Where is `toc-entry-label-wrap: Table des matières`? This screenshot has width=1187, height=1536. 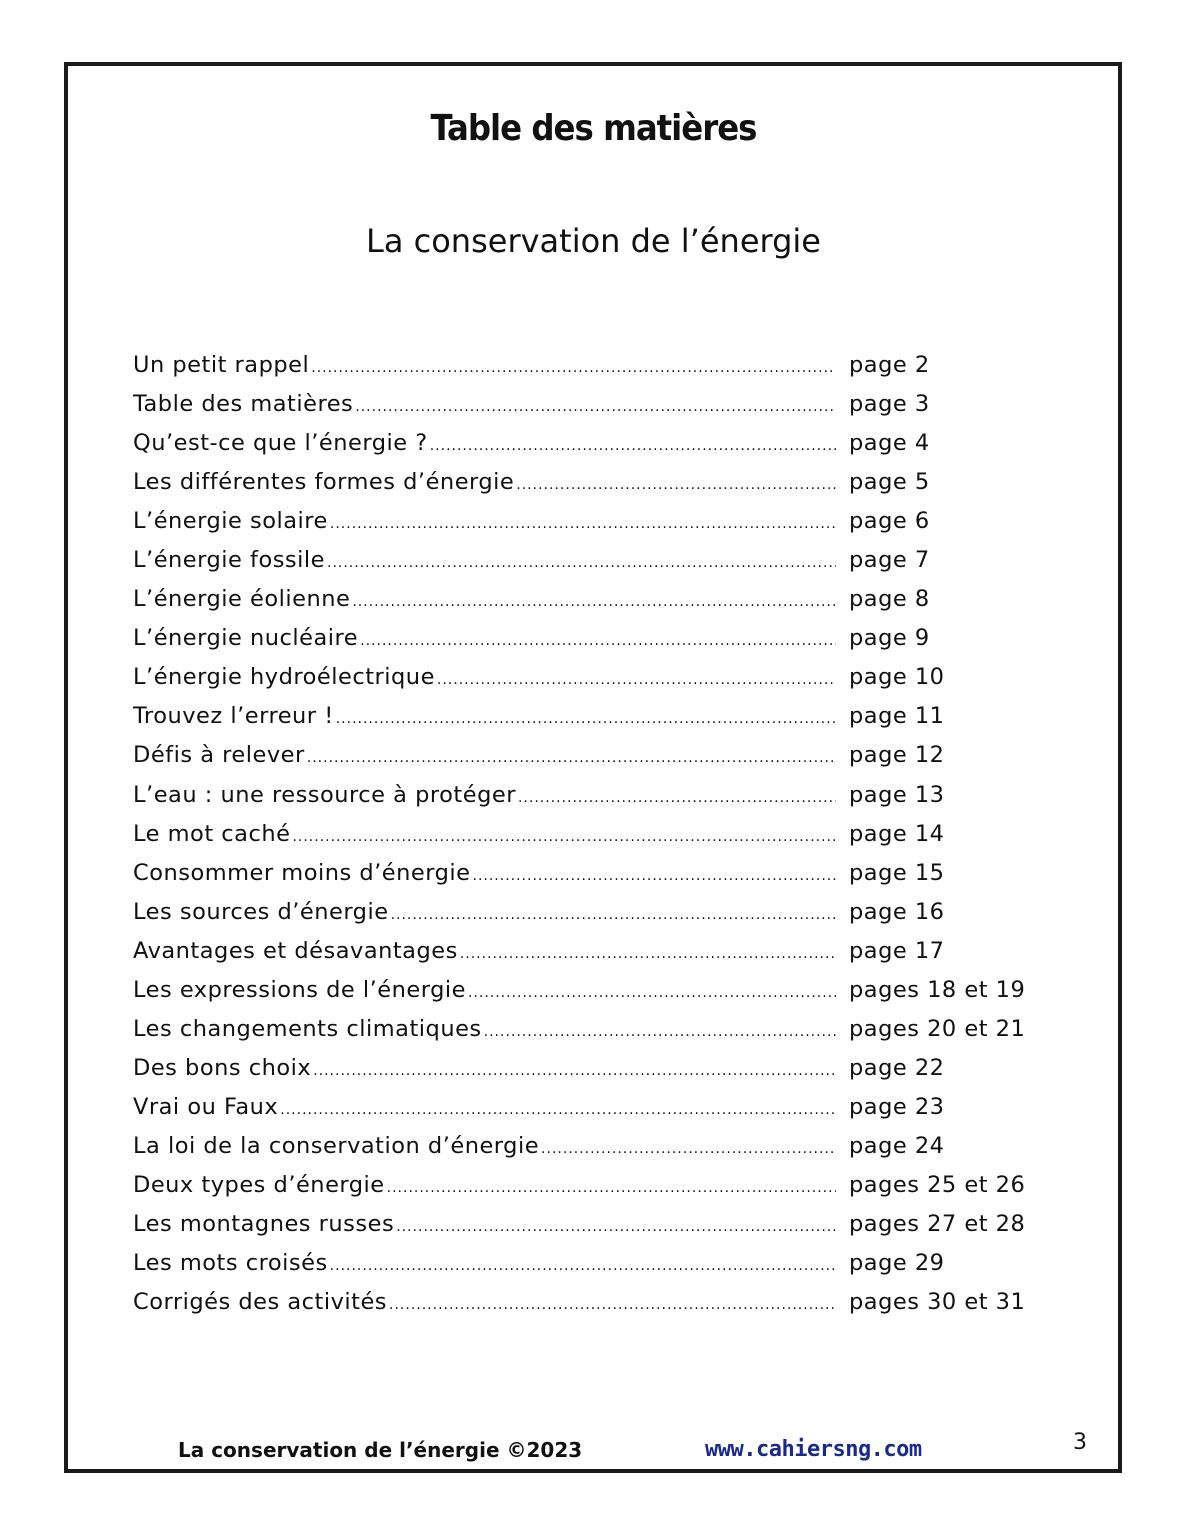 toc-entry-label-wrap: Table des matières is located at coordinates (484, 404).